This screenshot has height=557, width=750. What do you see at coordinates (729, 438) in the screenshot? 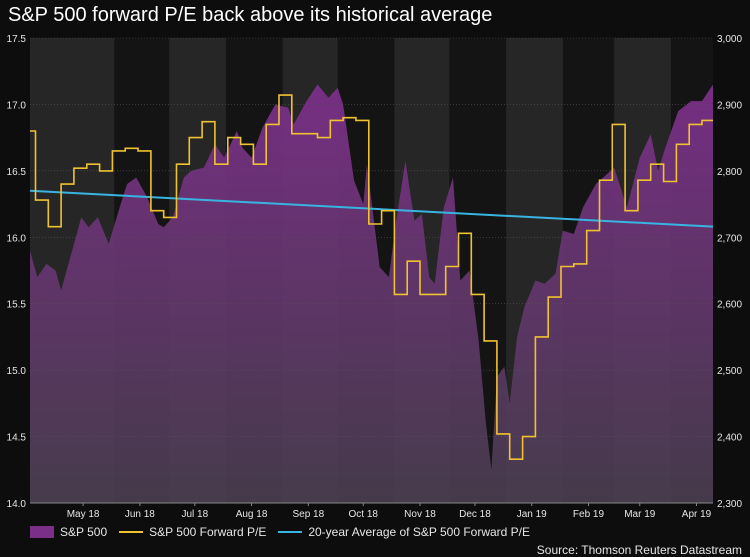
I see `y-right-tick-label-1: 2,400` at bounding box center [729, 438].